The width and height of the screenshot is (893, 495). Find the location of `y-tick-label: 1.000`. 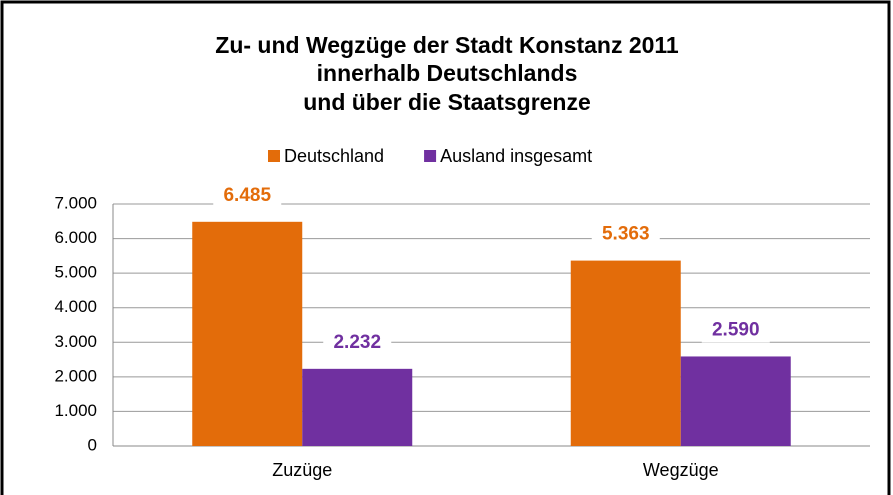

y-tick-label: 1.000 is located at coordinates (75, 410).